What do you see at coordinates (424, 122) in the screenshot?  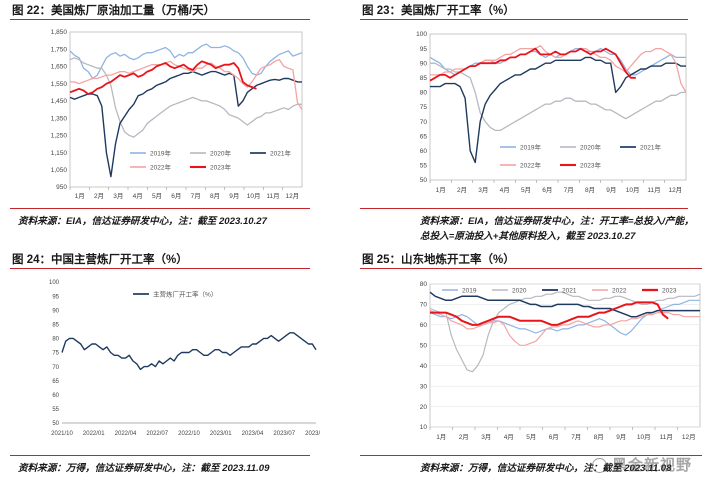 I see `y-tick-label: 70` at bounding box center [424, 122].